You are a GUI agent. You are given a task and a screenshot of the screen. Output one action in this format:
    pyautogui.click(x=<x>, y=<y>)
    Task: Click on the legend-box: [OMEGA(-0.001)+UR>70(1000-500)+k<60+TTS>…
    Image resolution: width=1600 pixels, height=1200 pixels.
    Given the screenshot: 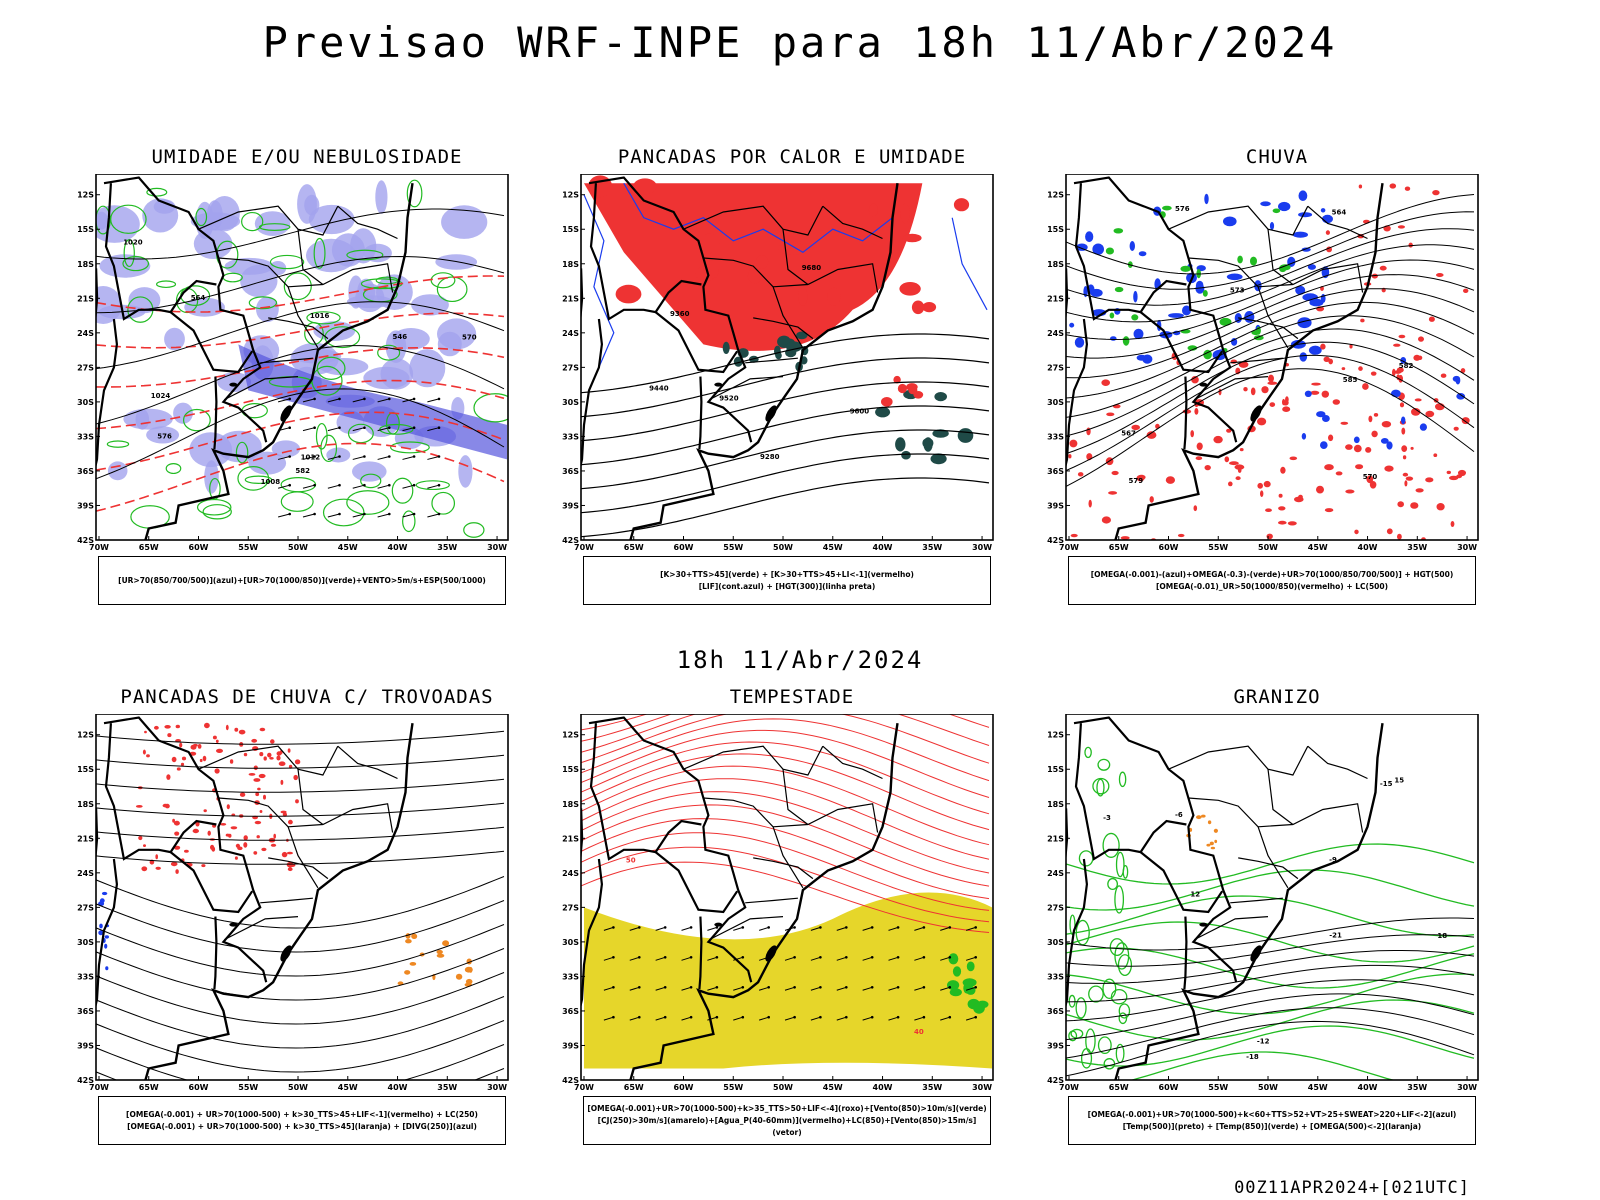 What is the action you would take?
    pyautogui.click(x=1272, y=1120)
    